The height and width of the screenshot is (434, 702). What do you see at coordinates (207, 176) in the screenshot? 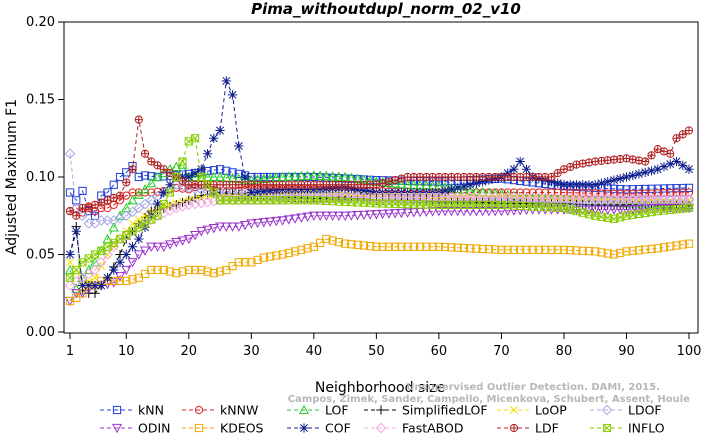
I see `data-point-lof` at bounding box center [207, 176].